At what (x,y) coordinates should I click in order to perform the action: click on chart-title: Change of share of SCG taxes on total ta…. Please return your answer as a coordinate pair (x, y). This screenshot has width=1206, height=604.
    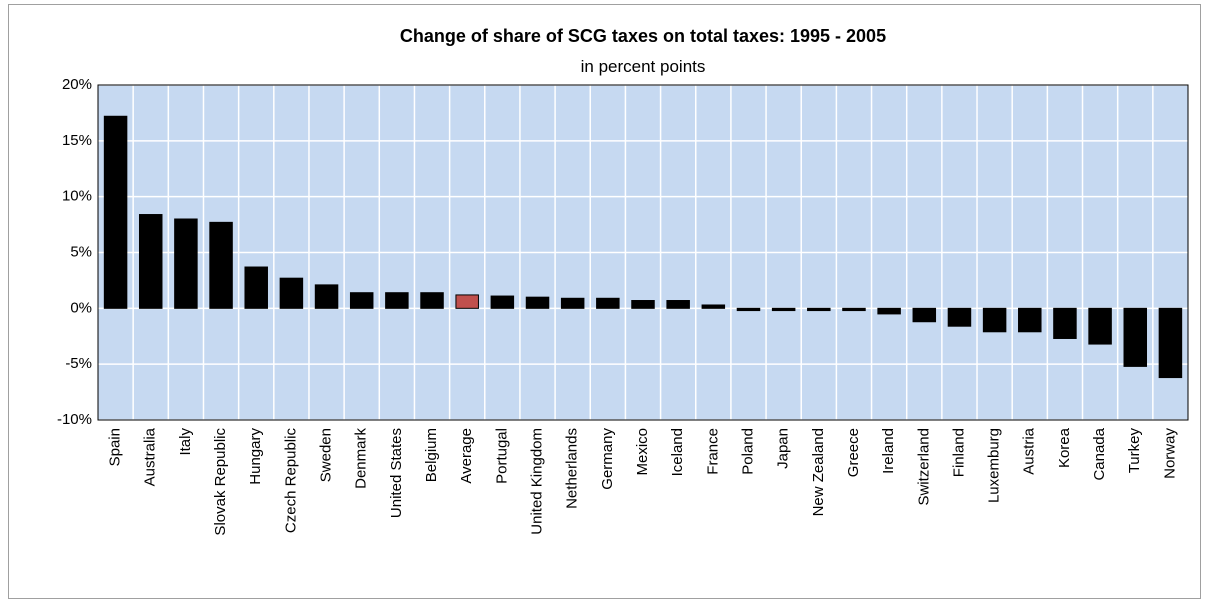
    Looking at the image, I should click on (643, 36).